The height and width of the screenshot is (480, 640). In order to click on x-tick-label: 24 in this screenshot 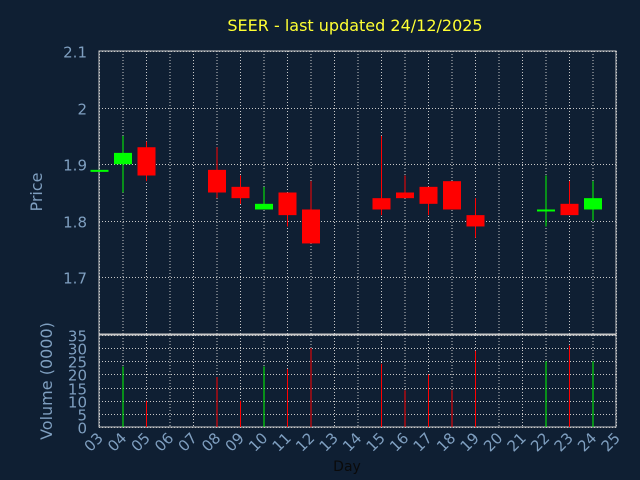, I will do `click(587, 442)`.